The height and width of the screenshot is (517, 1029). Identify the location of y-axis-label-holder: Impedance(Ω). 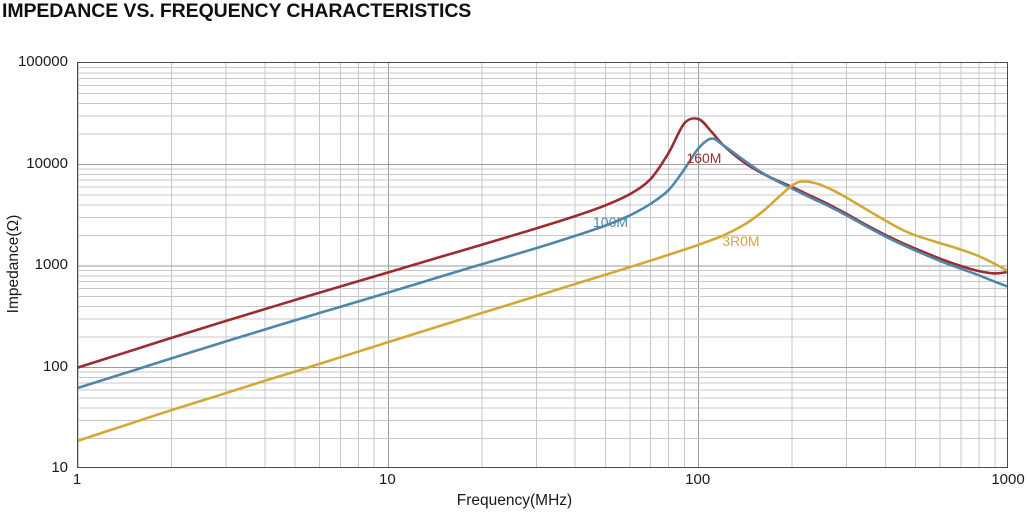
(11, 157).